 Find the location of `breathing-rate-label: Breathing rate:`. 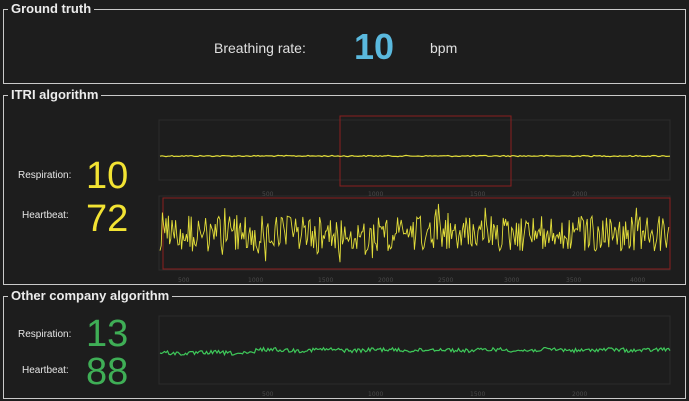

breathing-rate-label: Breathing rate: is located at coordinates (260, 48).